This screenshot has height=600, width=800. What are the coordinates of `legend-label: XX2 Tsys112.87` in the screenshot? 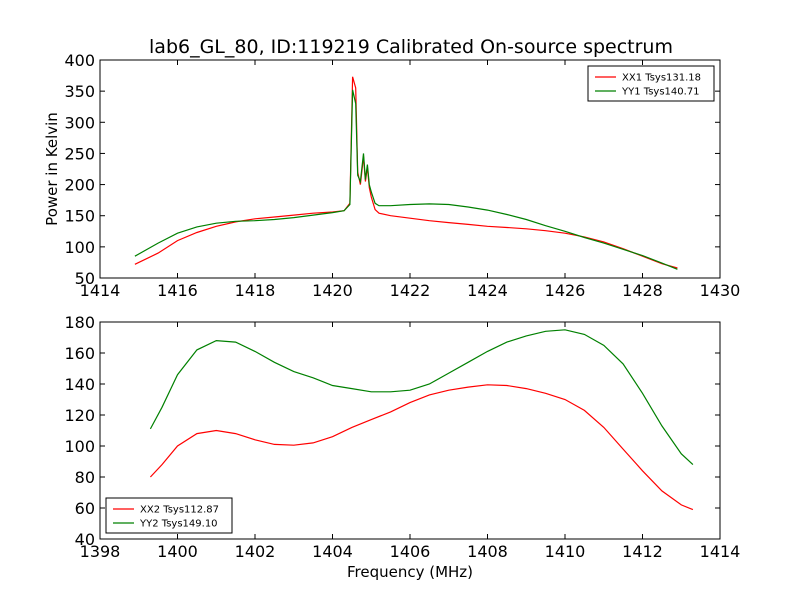 It's located at (179, 510).